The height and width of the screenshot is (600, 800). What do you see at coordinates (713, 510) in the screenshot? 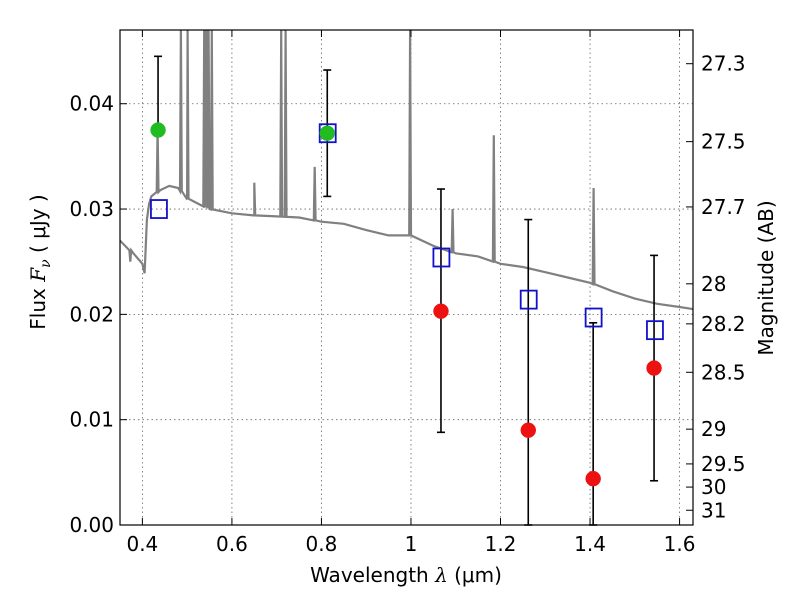
I see `y2-tick-label: 31` at bounding box center [713, 510].